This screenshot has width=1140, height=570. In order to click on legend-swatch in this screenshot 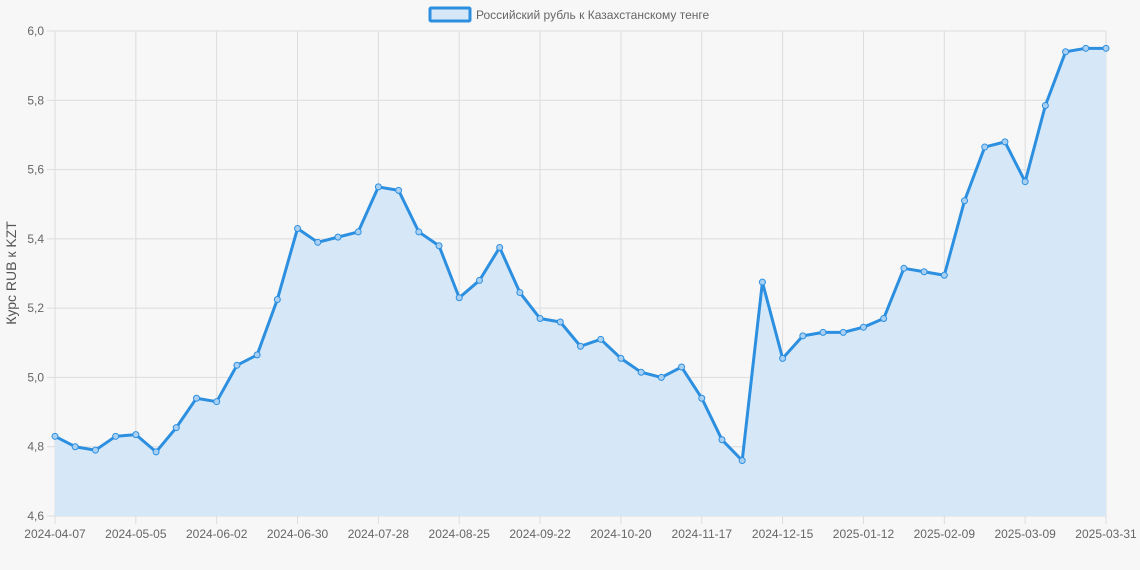, I will do `click(450, 14)`.